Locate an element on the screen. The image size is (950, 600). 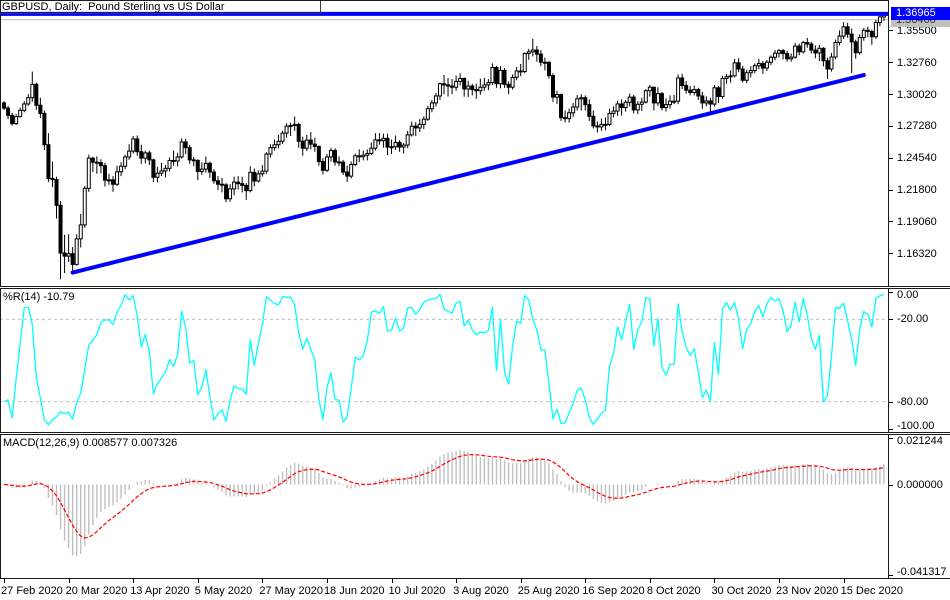
macd-tick-label: -0.041317 is located at coordinates (922, 572).